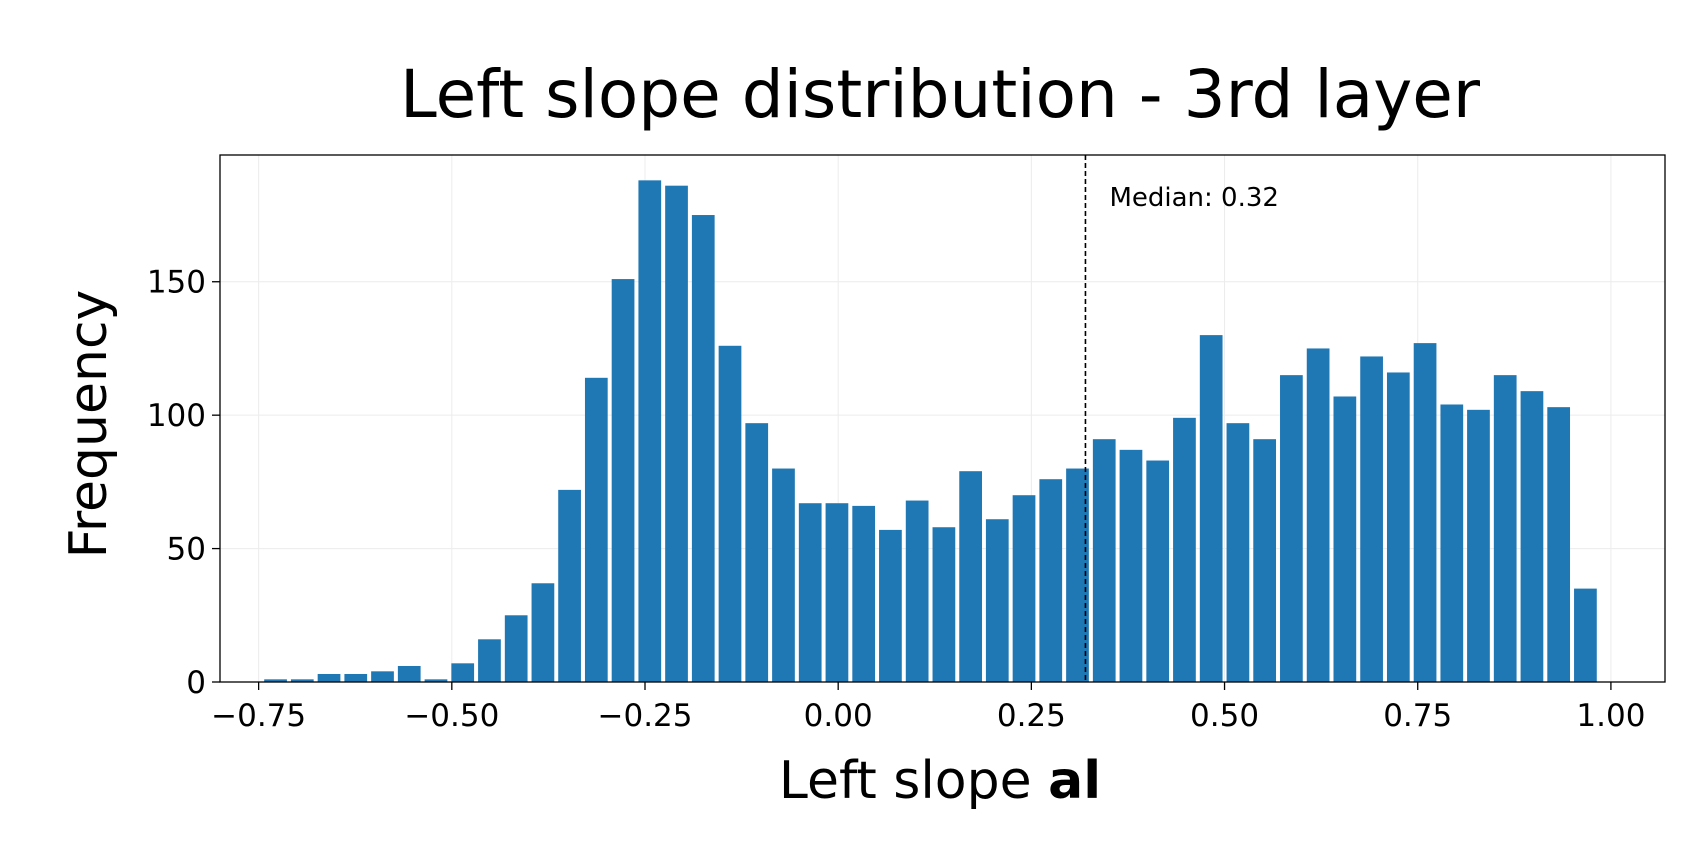 This screenshot has width=1707, height=863. Describe the element at coordinates (176, 416) in the screenshot. I see `y-tick-label: 100` at that location.